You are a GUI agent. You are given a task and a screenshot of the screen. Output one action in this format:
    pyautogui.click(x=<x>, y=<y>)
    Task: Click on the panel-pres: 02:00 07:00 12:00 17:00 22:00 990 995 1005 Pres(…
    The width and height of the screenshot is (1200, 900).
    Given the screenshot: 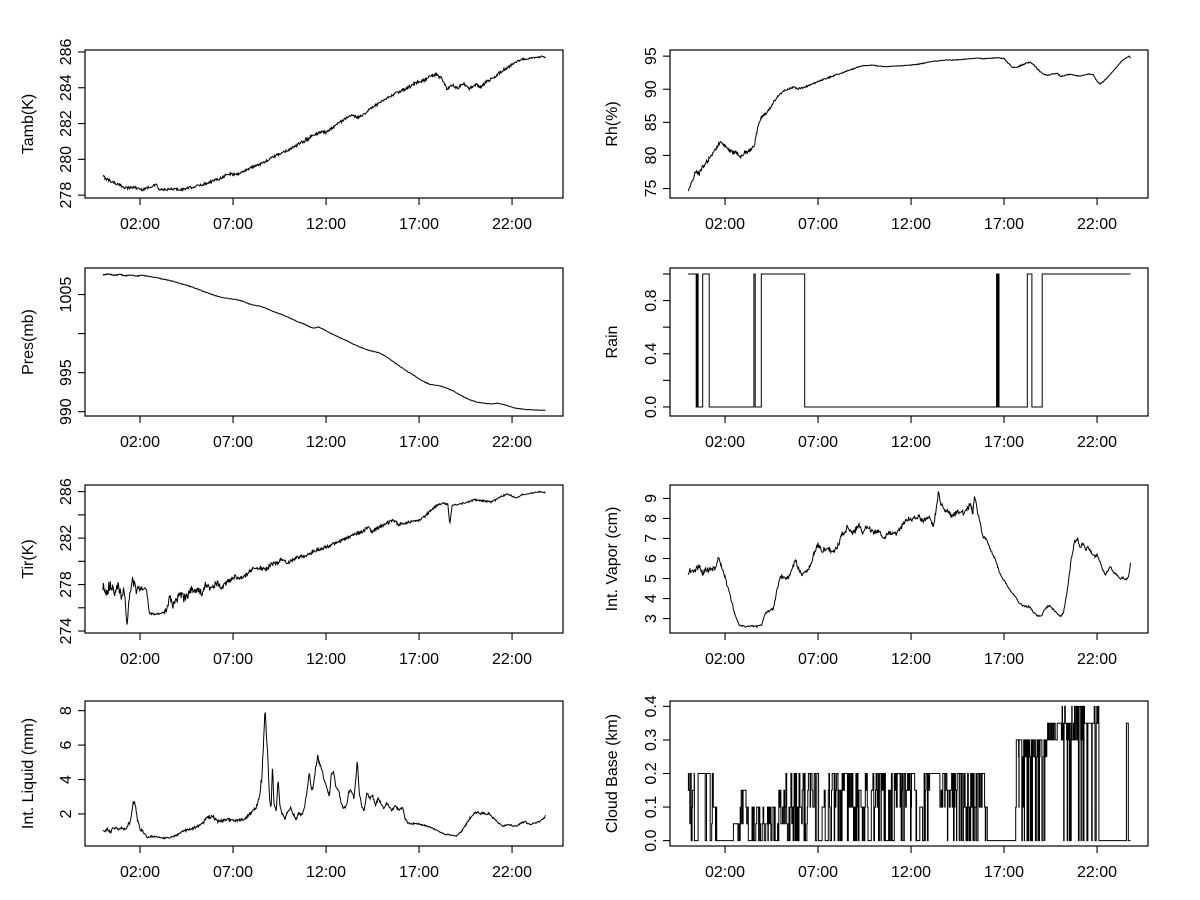 What is the action you would take?
    pyautogui.click(x=292, y=359)
    